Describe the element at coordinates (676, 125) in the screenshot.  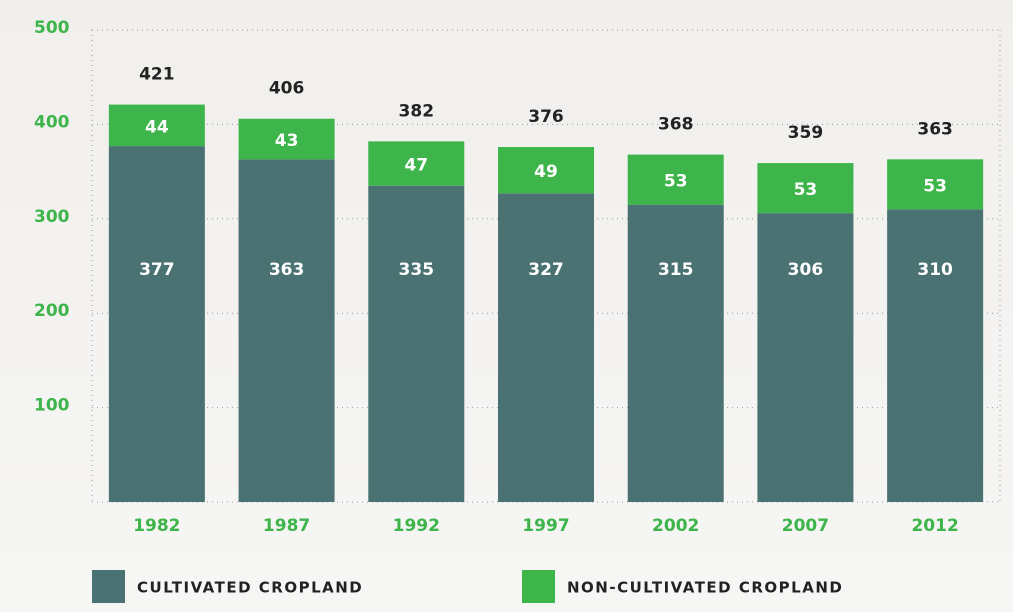
I see `total-label: 368` at that location.